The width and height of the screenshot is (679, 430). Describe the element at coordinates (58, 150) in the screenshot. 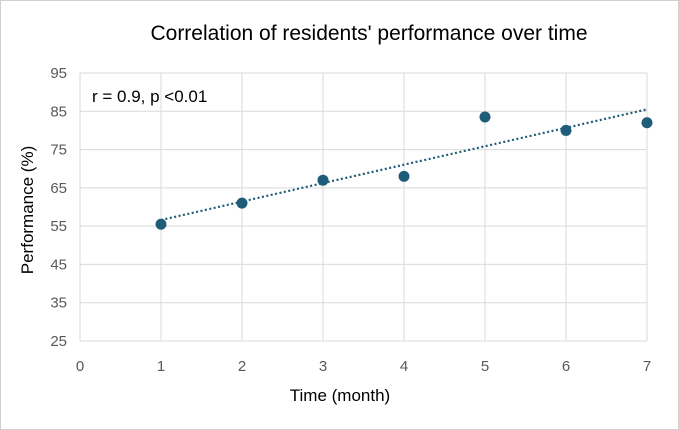

I see `y-tick-label: 75` at that location.